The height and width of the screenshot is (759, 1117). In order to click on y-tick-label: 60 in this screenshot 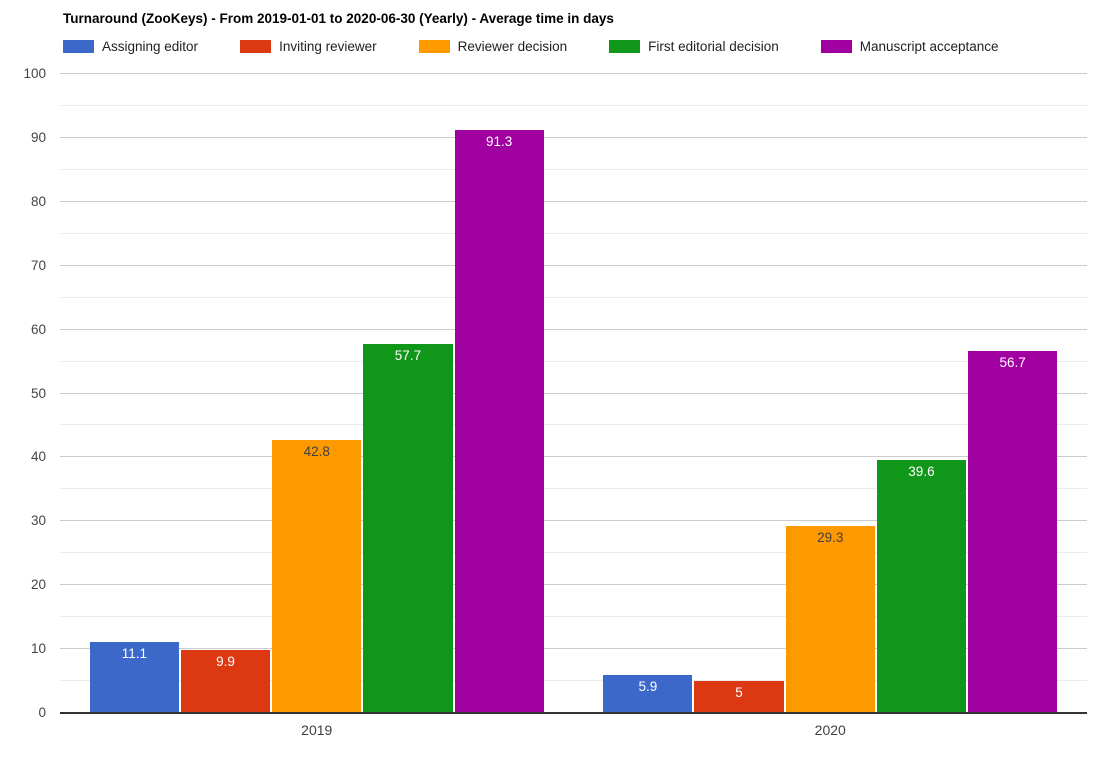, I will do `click(38, 329)`.